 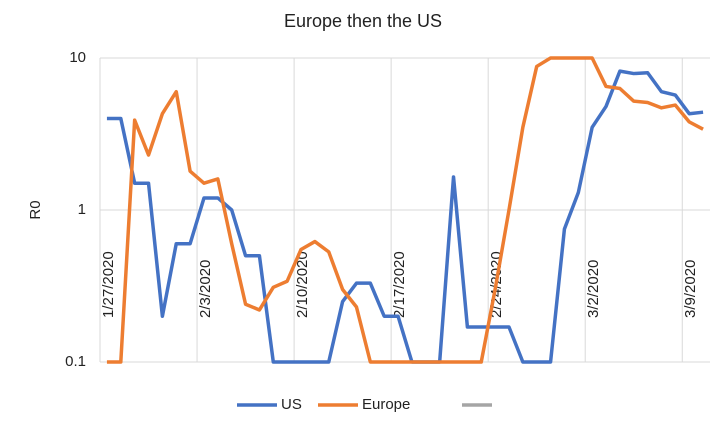 I want to click on x-tick-label: 3/9/2020, so click(x=690, y=289).